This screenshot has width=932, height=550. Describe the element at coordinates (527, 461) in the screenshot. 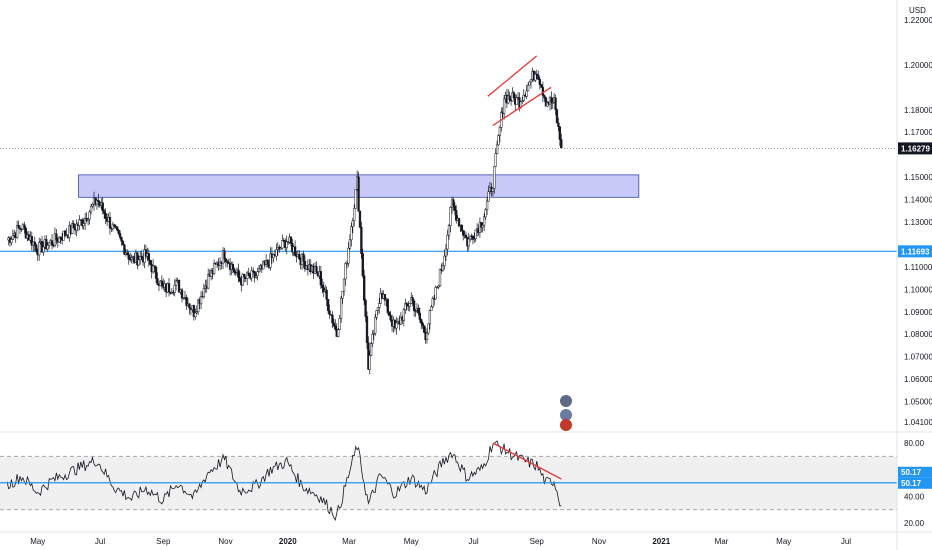

I see `rsi-trendline` at that location.